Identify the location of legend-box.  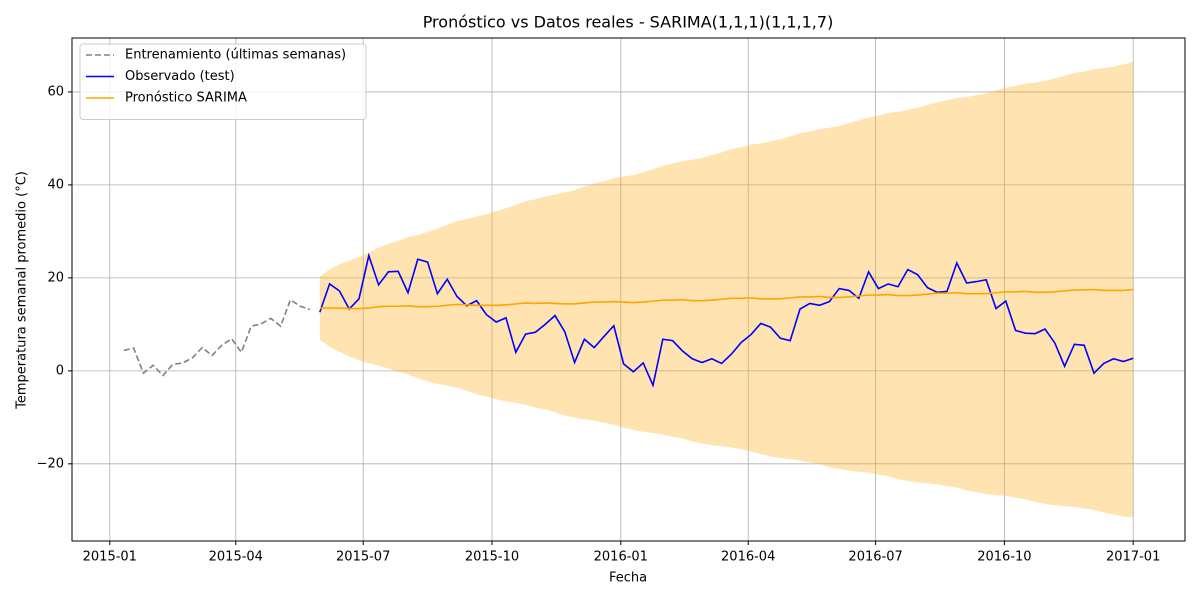
(223, 81).